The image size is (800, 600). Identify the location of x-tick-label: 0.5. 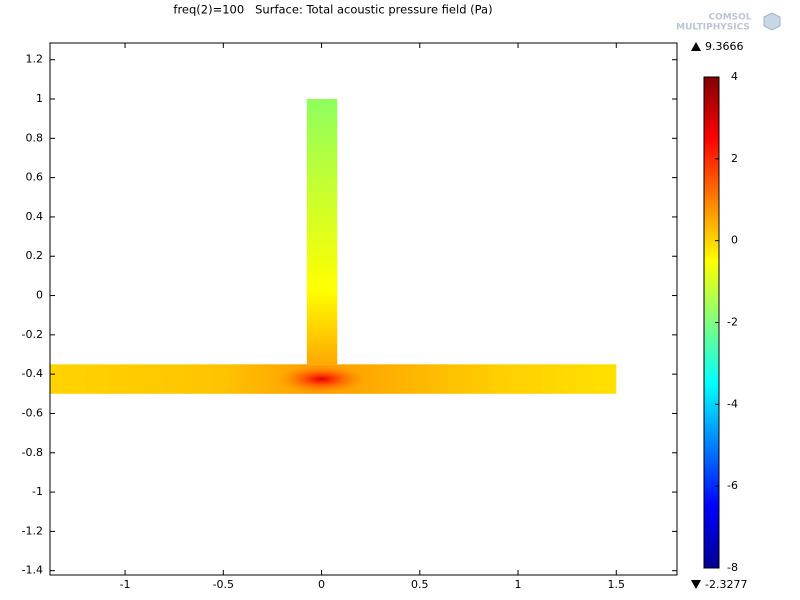
(420, 584).